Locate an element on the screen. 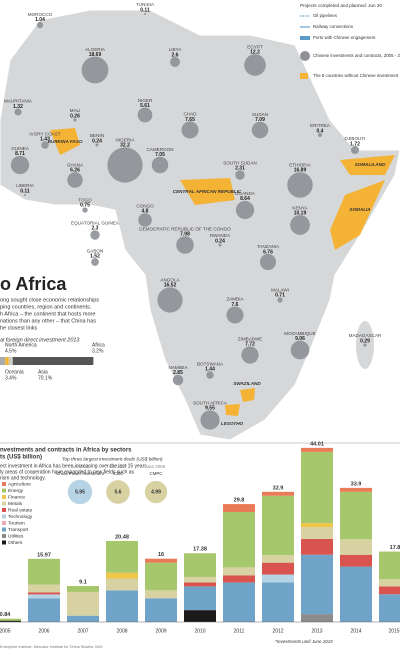  fdi-title: al foreign direct investment 2013 is located at coordinates (40, 340).